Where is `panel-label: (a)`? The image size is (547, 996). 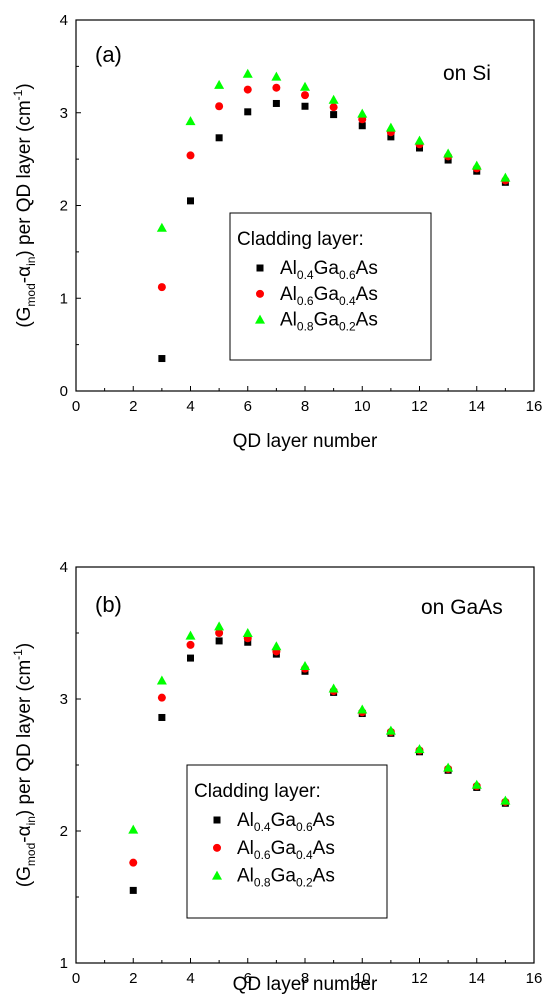 panel-label: (a) is located at coordinates (108, 54).